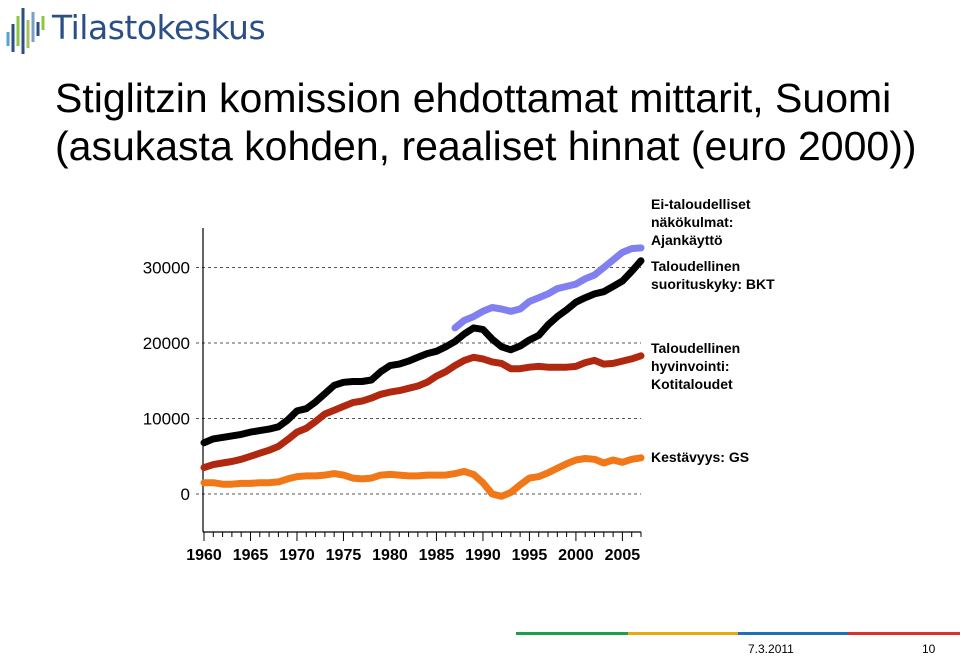 This screenshot has width=960, height=656. I want to click on legend-label: Taloudellinen hyvinvointi: Kotitaloudet, so click(695, 366).